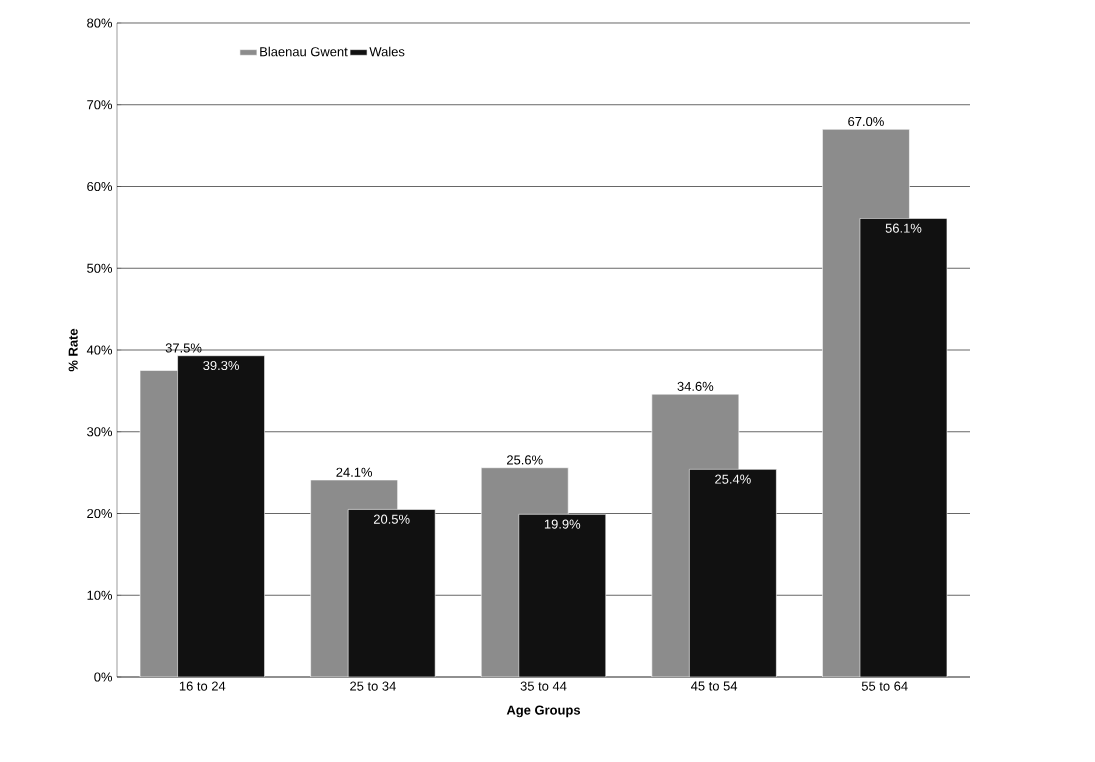 The width and height of the screenshot is (1095, 762). What do you see at coordinates (525, 460) in the screenshot?
I see `data-label: 25.6%` at bounding box center [525, 460].